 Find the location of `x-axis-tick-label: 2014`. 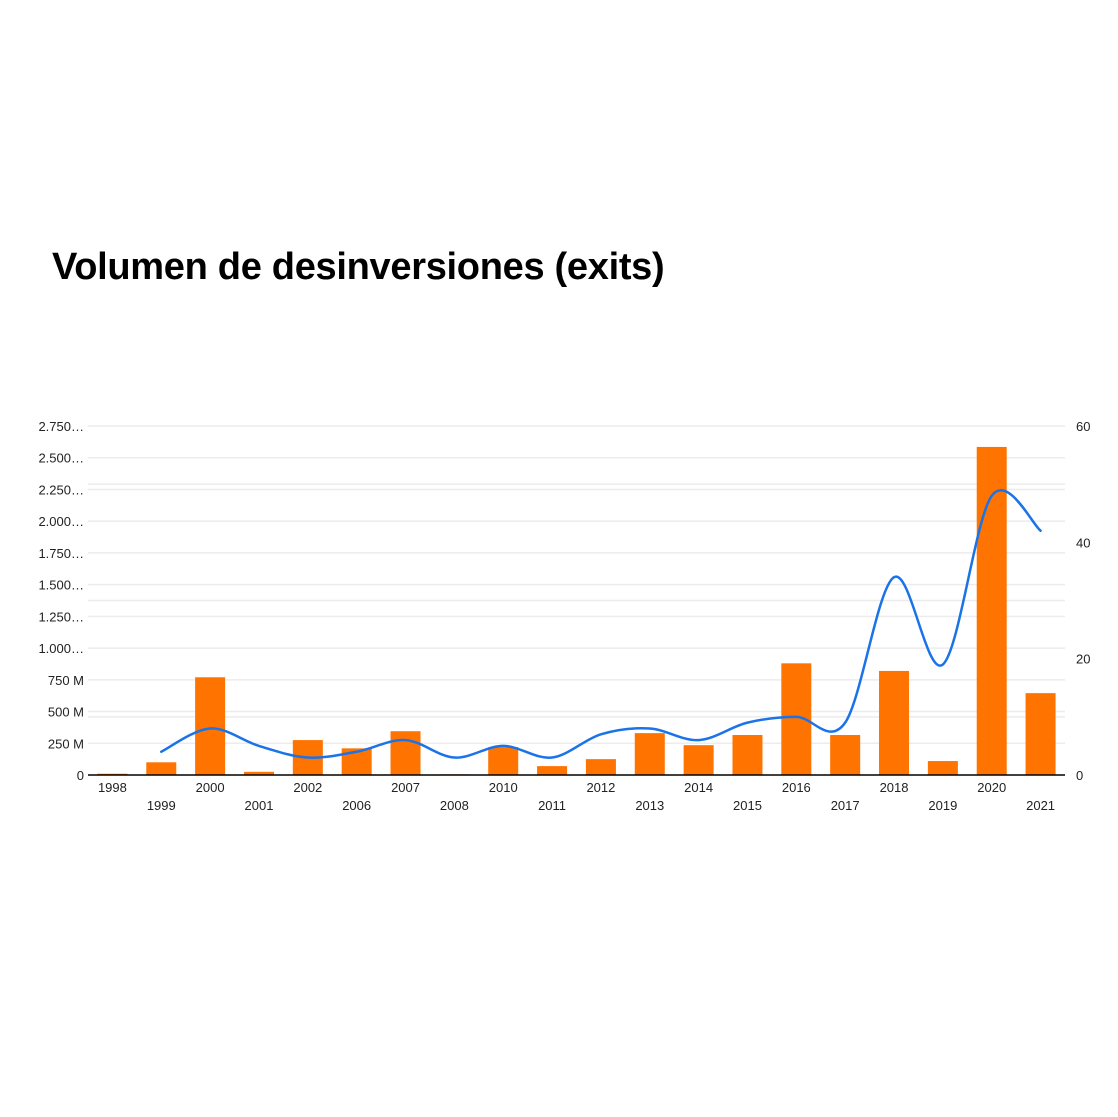

x-axis-tick-label: 2014 is located at coordinates (698, 787).